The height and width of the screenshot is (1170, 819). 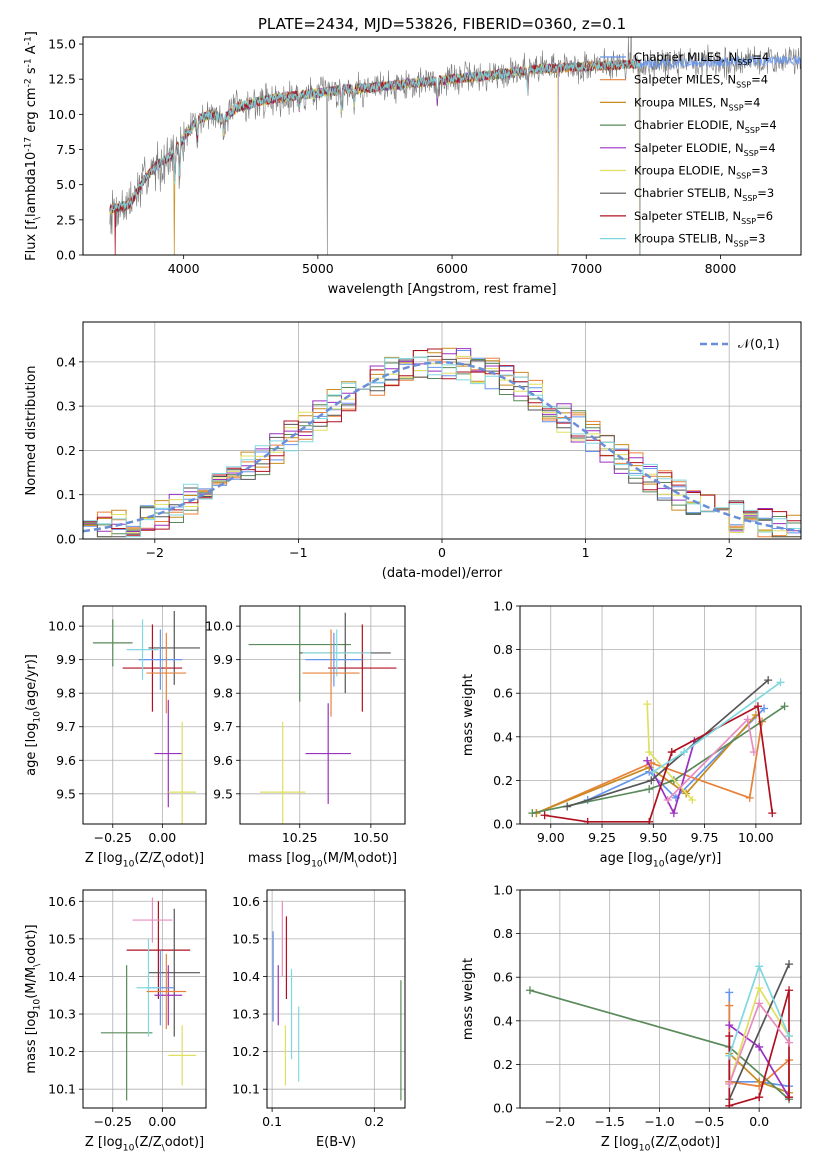 What do you see at coordinates (155, 552) in the screenshot?
I see `x-tick-label: −2` at bounding box center [155, 552].